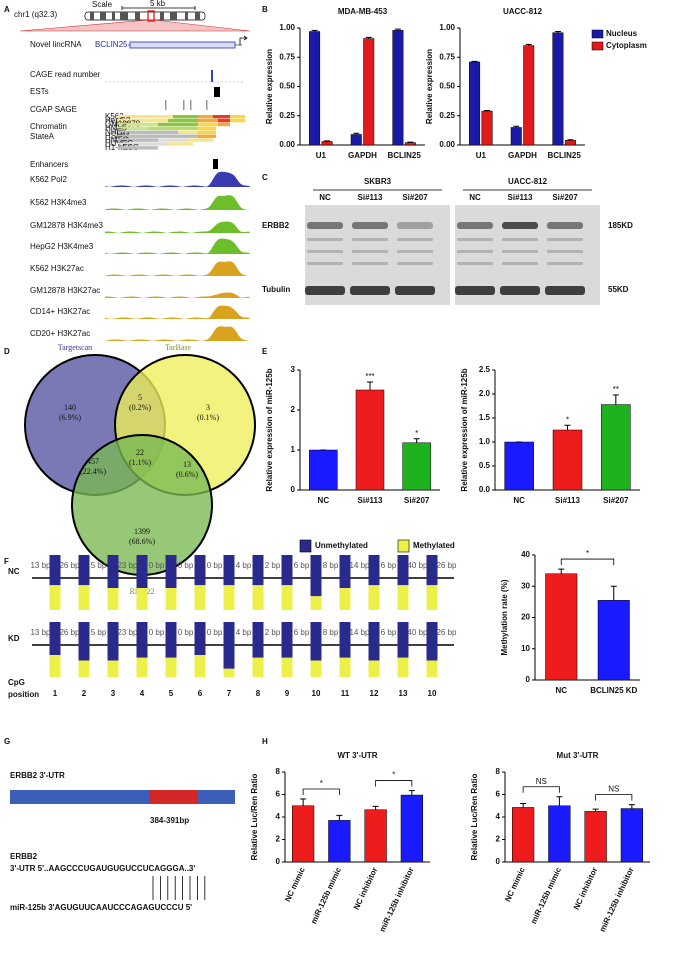 This screenshot has height=969, width=674. I want to click on y-tick-label: 0.25, so click(447, 115).